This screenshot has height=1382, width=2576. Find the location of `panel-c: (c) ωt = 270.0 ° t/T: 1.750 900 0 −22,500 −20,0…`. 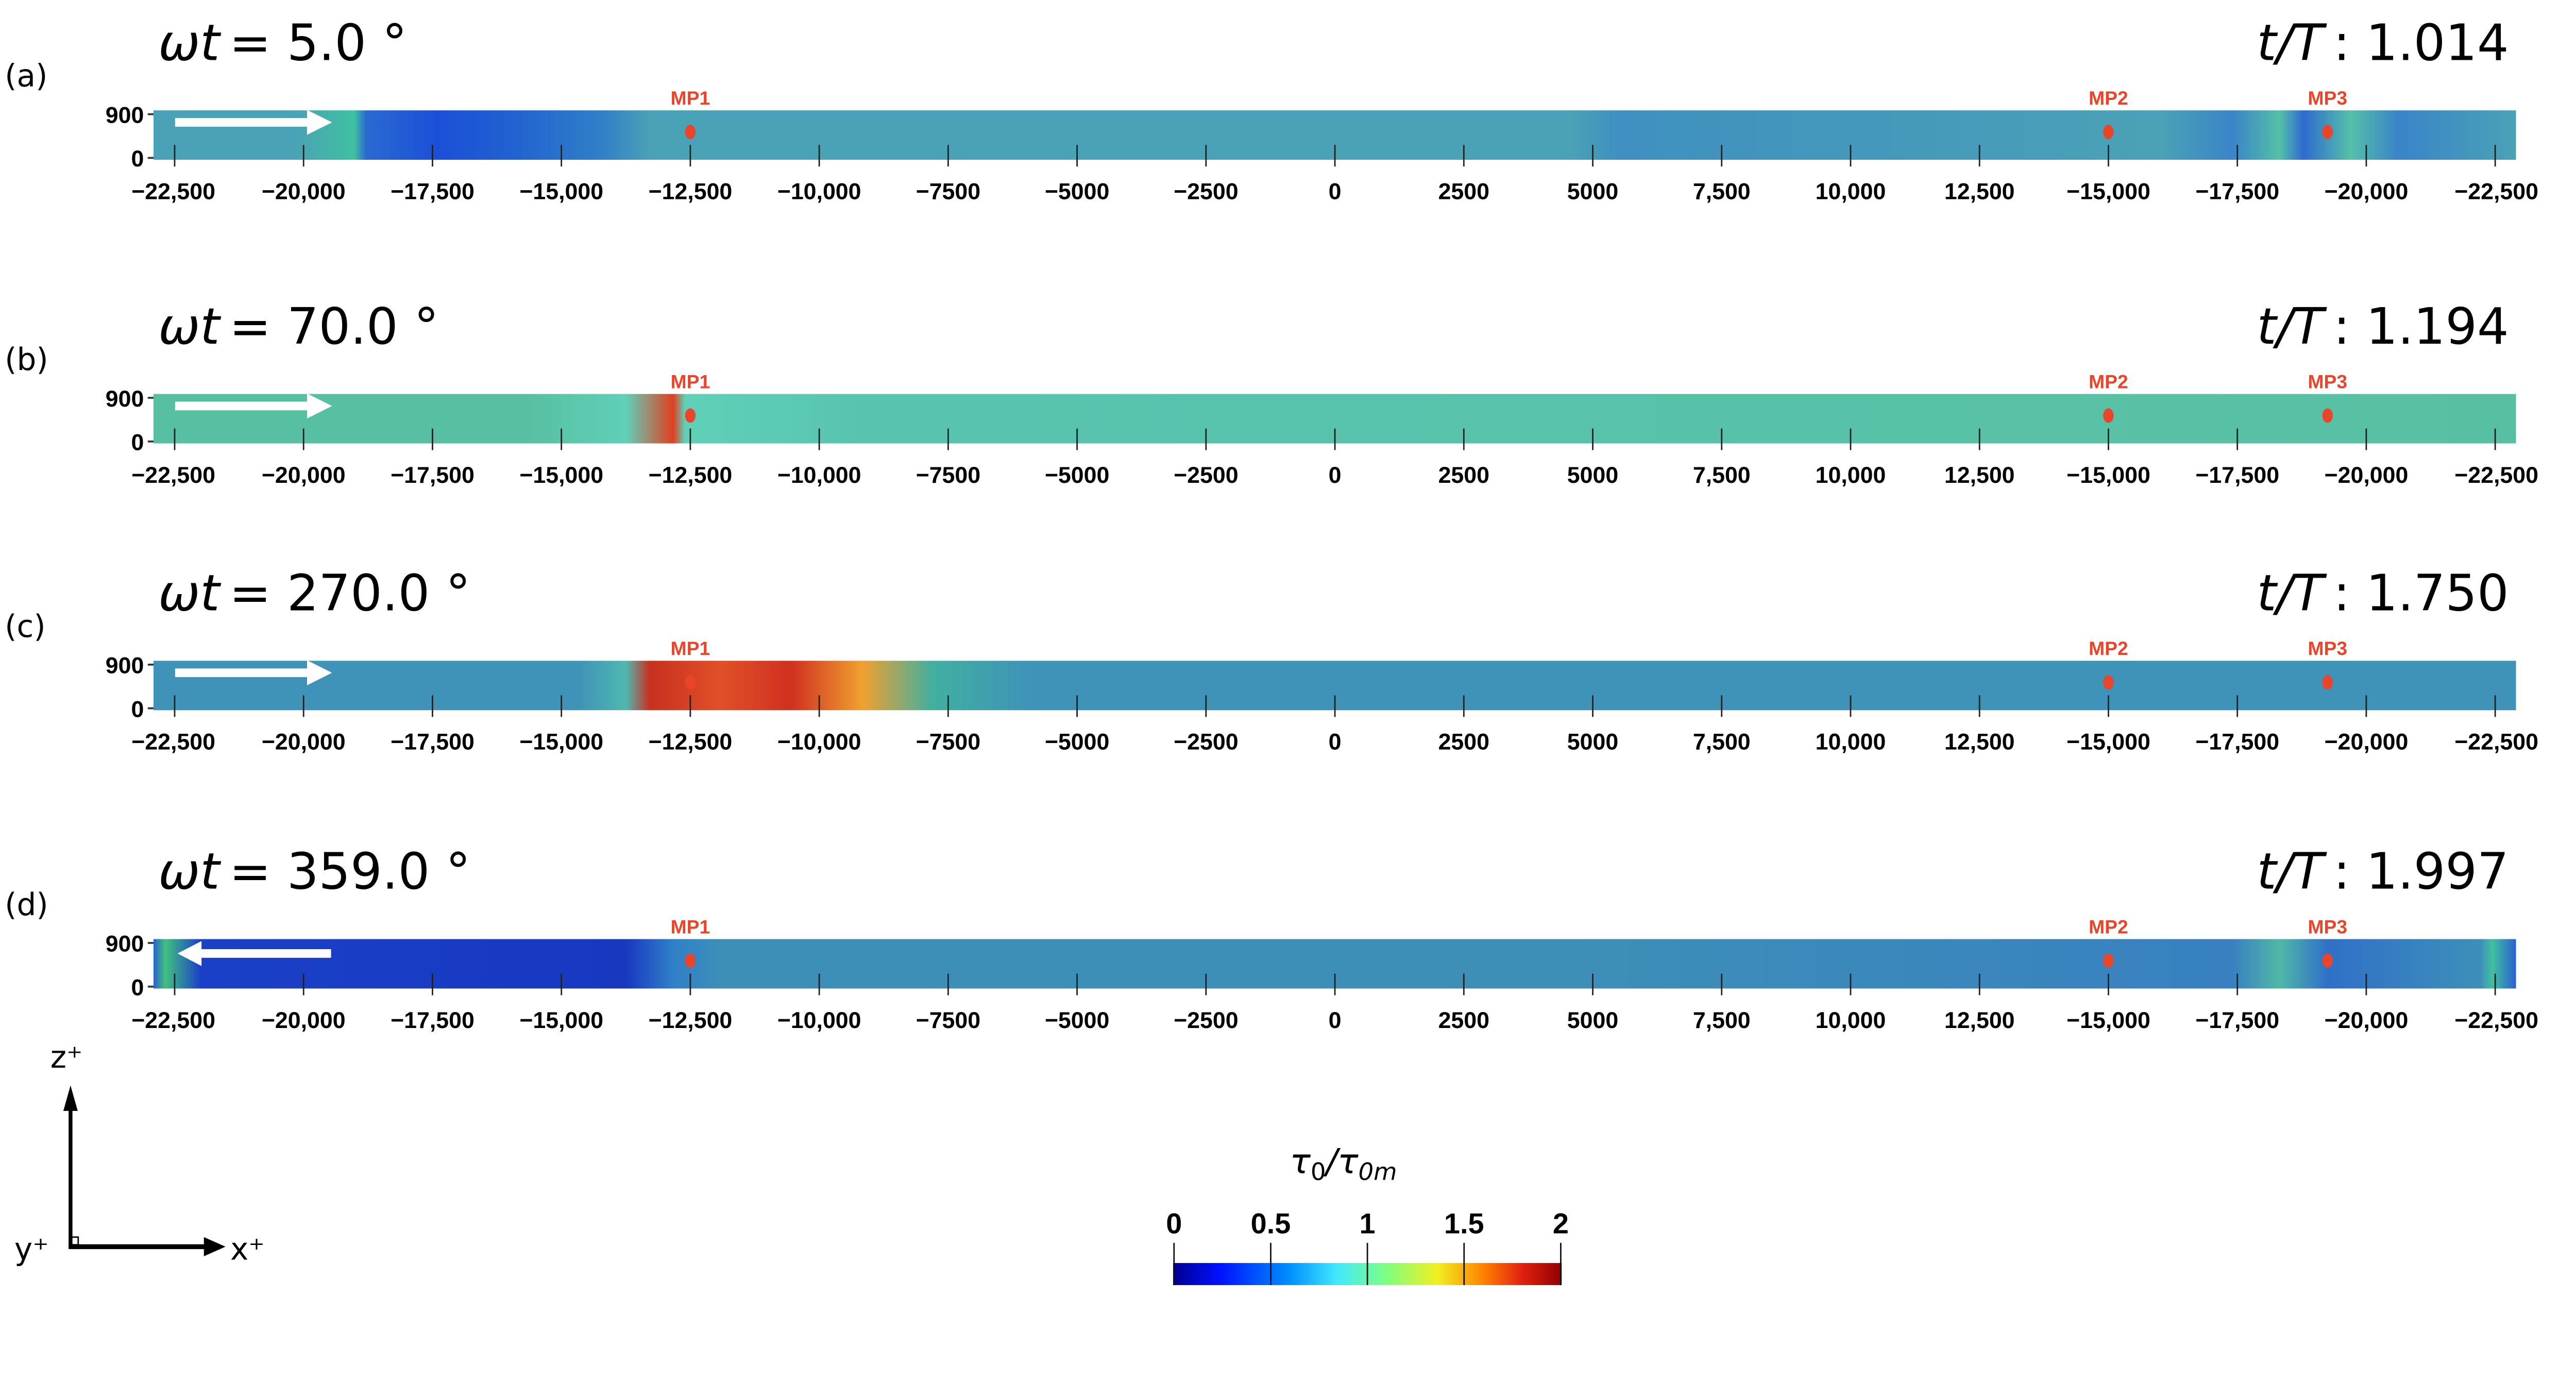

panel-c: (c) ωt = 270.0 ° t/T: 1.750 900 0 −22,500 −20,0… is located at coordinates (1271, 659).